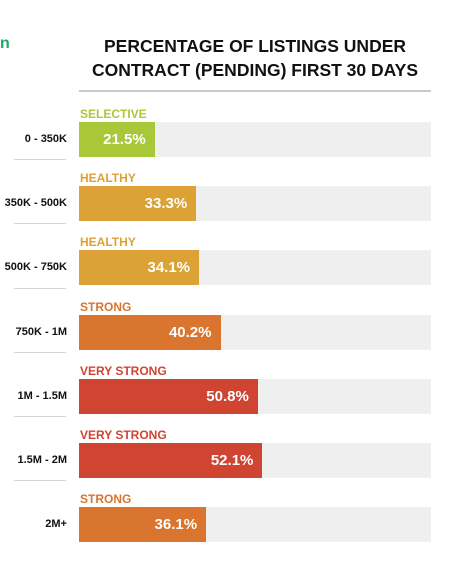 The width and height of the screenshot is (474, 584). I want to click on category-label: 2M+, so click(56, 524).